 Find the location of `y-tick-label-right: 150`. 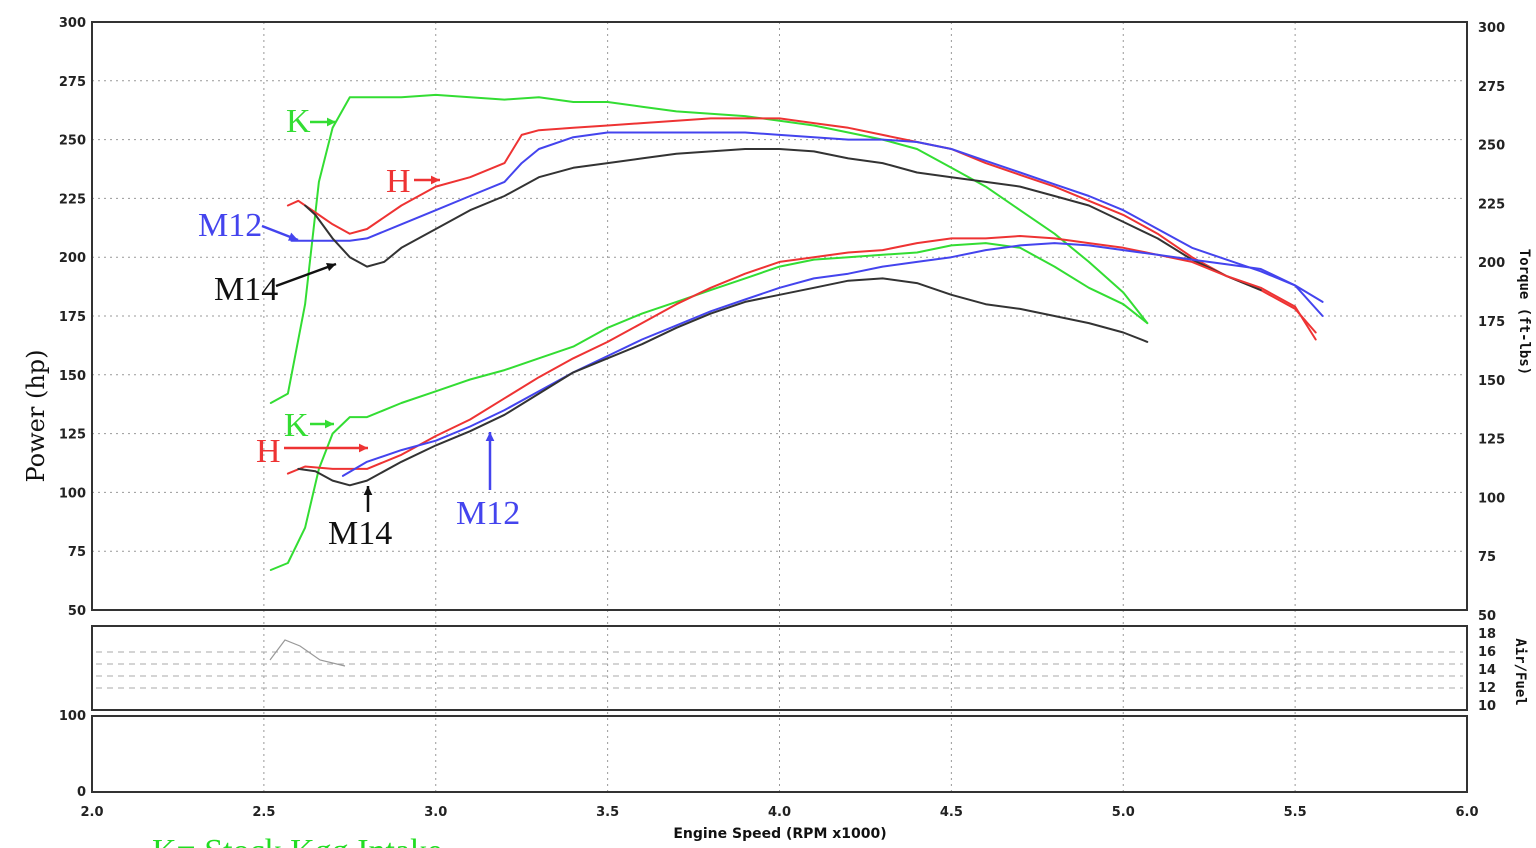

y-tick-label-right: 150 is located at coordinates (1491, 381).